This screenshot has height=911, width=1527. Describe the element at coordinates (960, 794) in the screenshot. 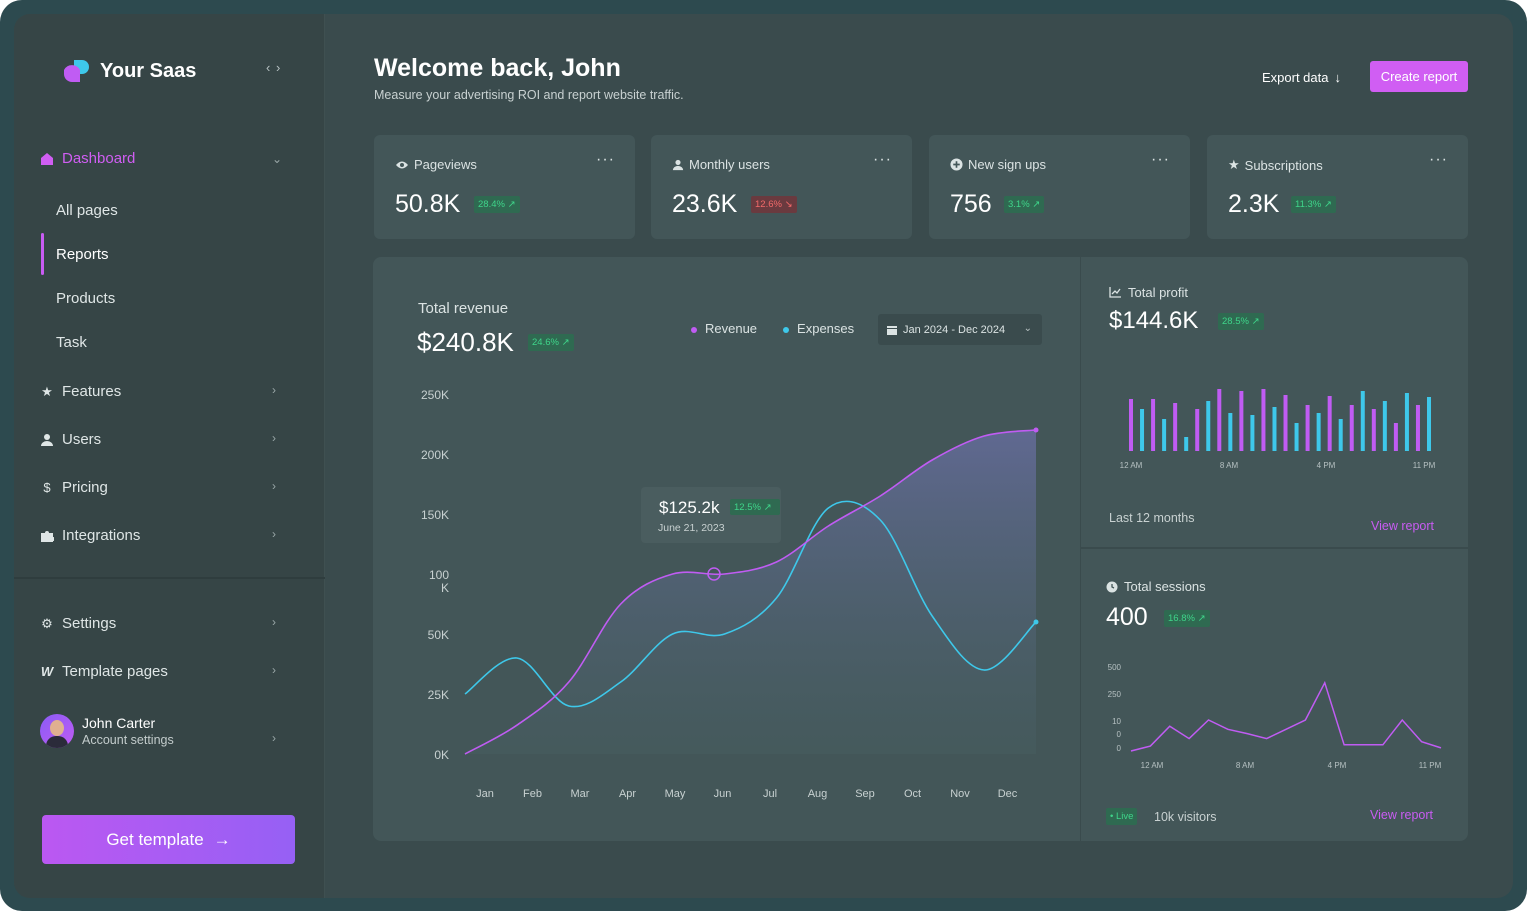

I see `x-tick-label: Nov` at that location.